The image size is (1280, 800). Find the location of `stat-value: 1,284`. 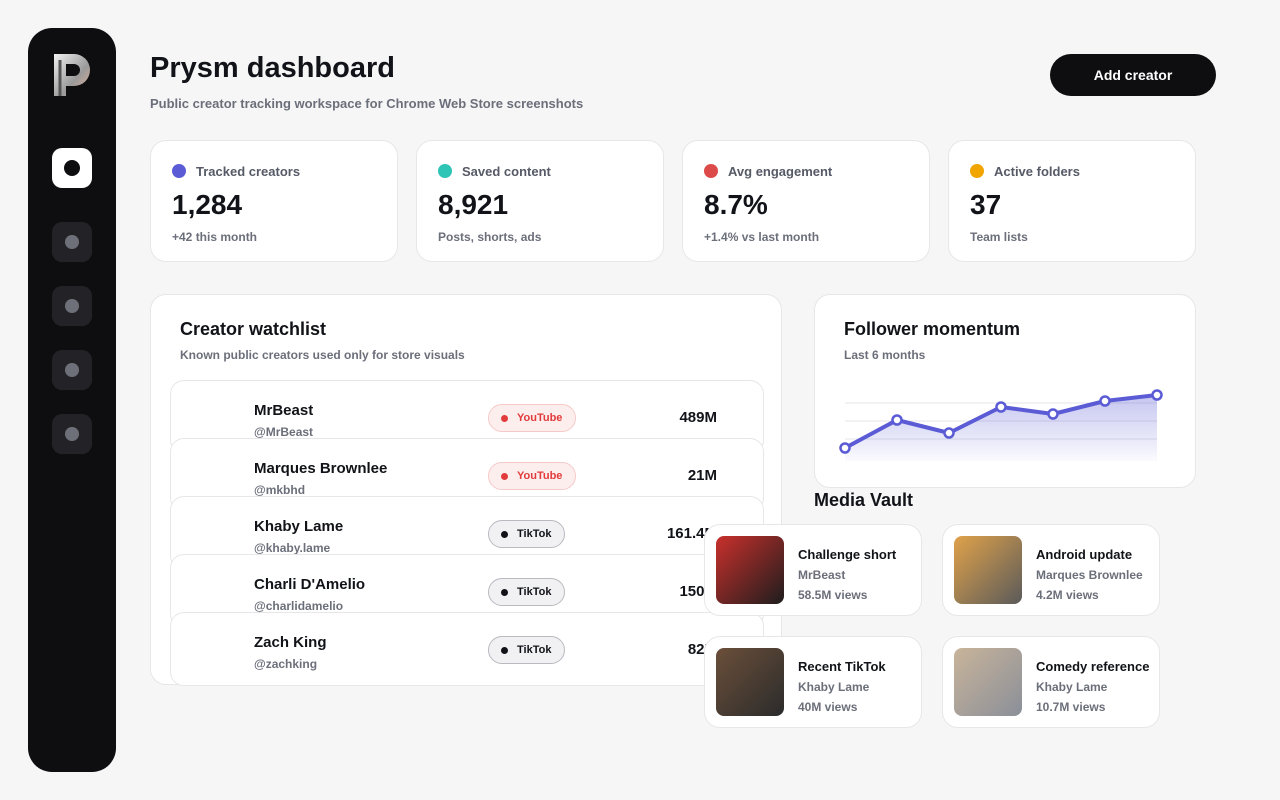

stat-value: 1,284 is located at coordinates (207, 204).